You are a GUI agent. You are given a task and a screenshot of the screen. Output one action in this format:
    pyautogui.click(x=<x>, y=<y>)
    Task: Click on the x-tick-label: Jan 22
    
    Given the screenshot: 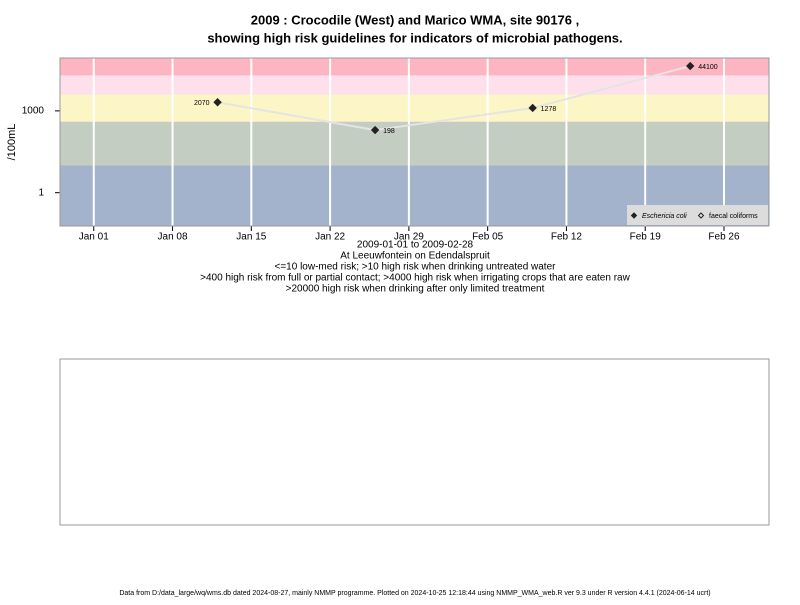 What is the action you would take?
    pyautogui.click(x=330, y=237)
    